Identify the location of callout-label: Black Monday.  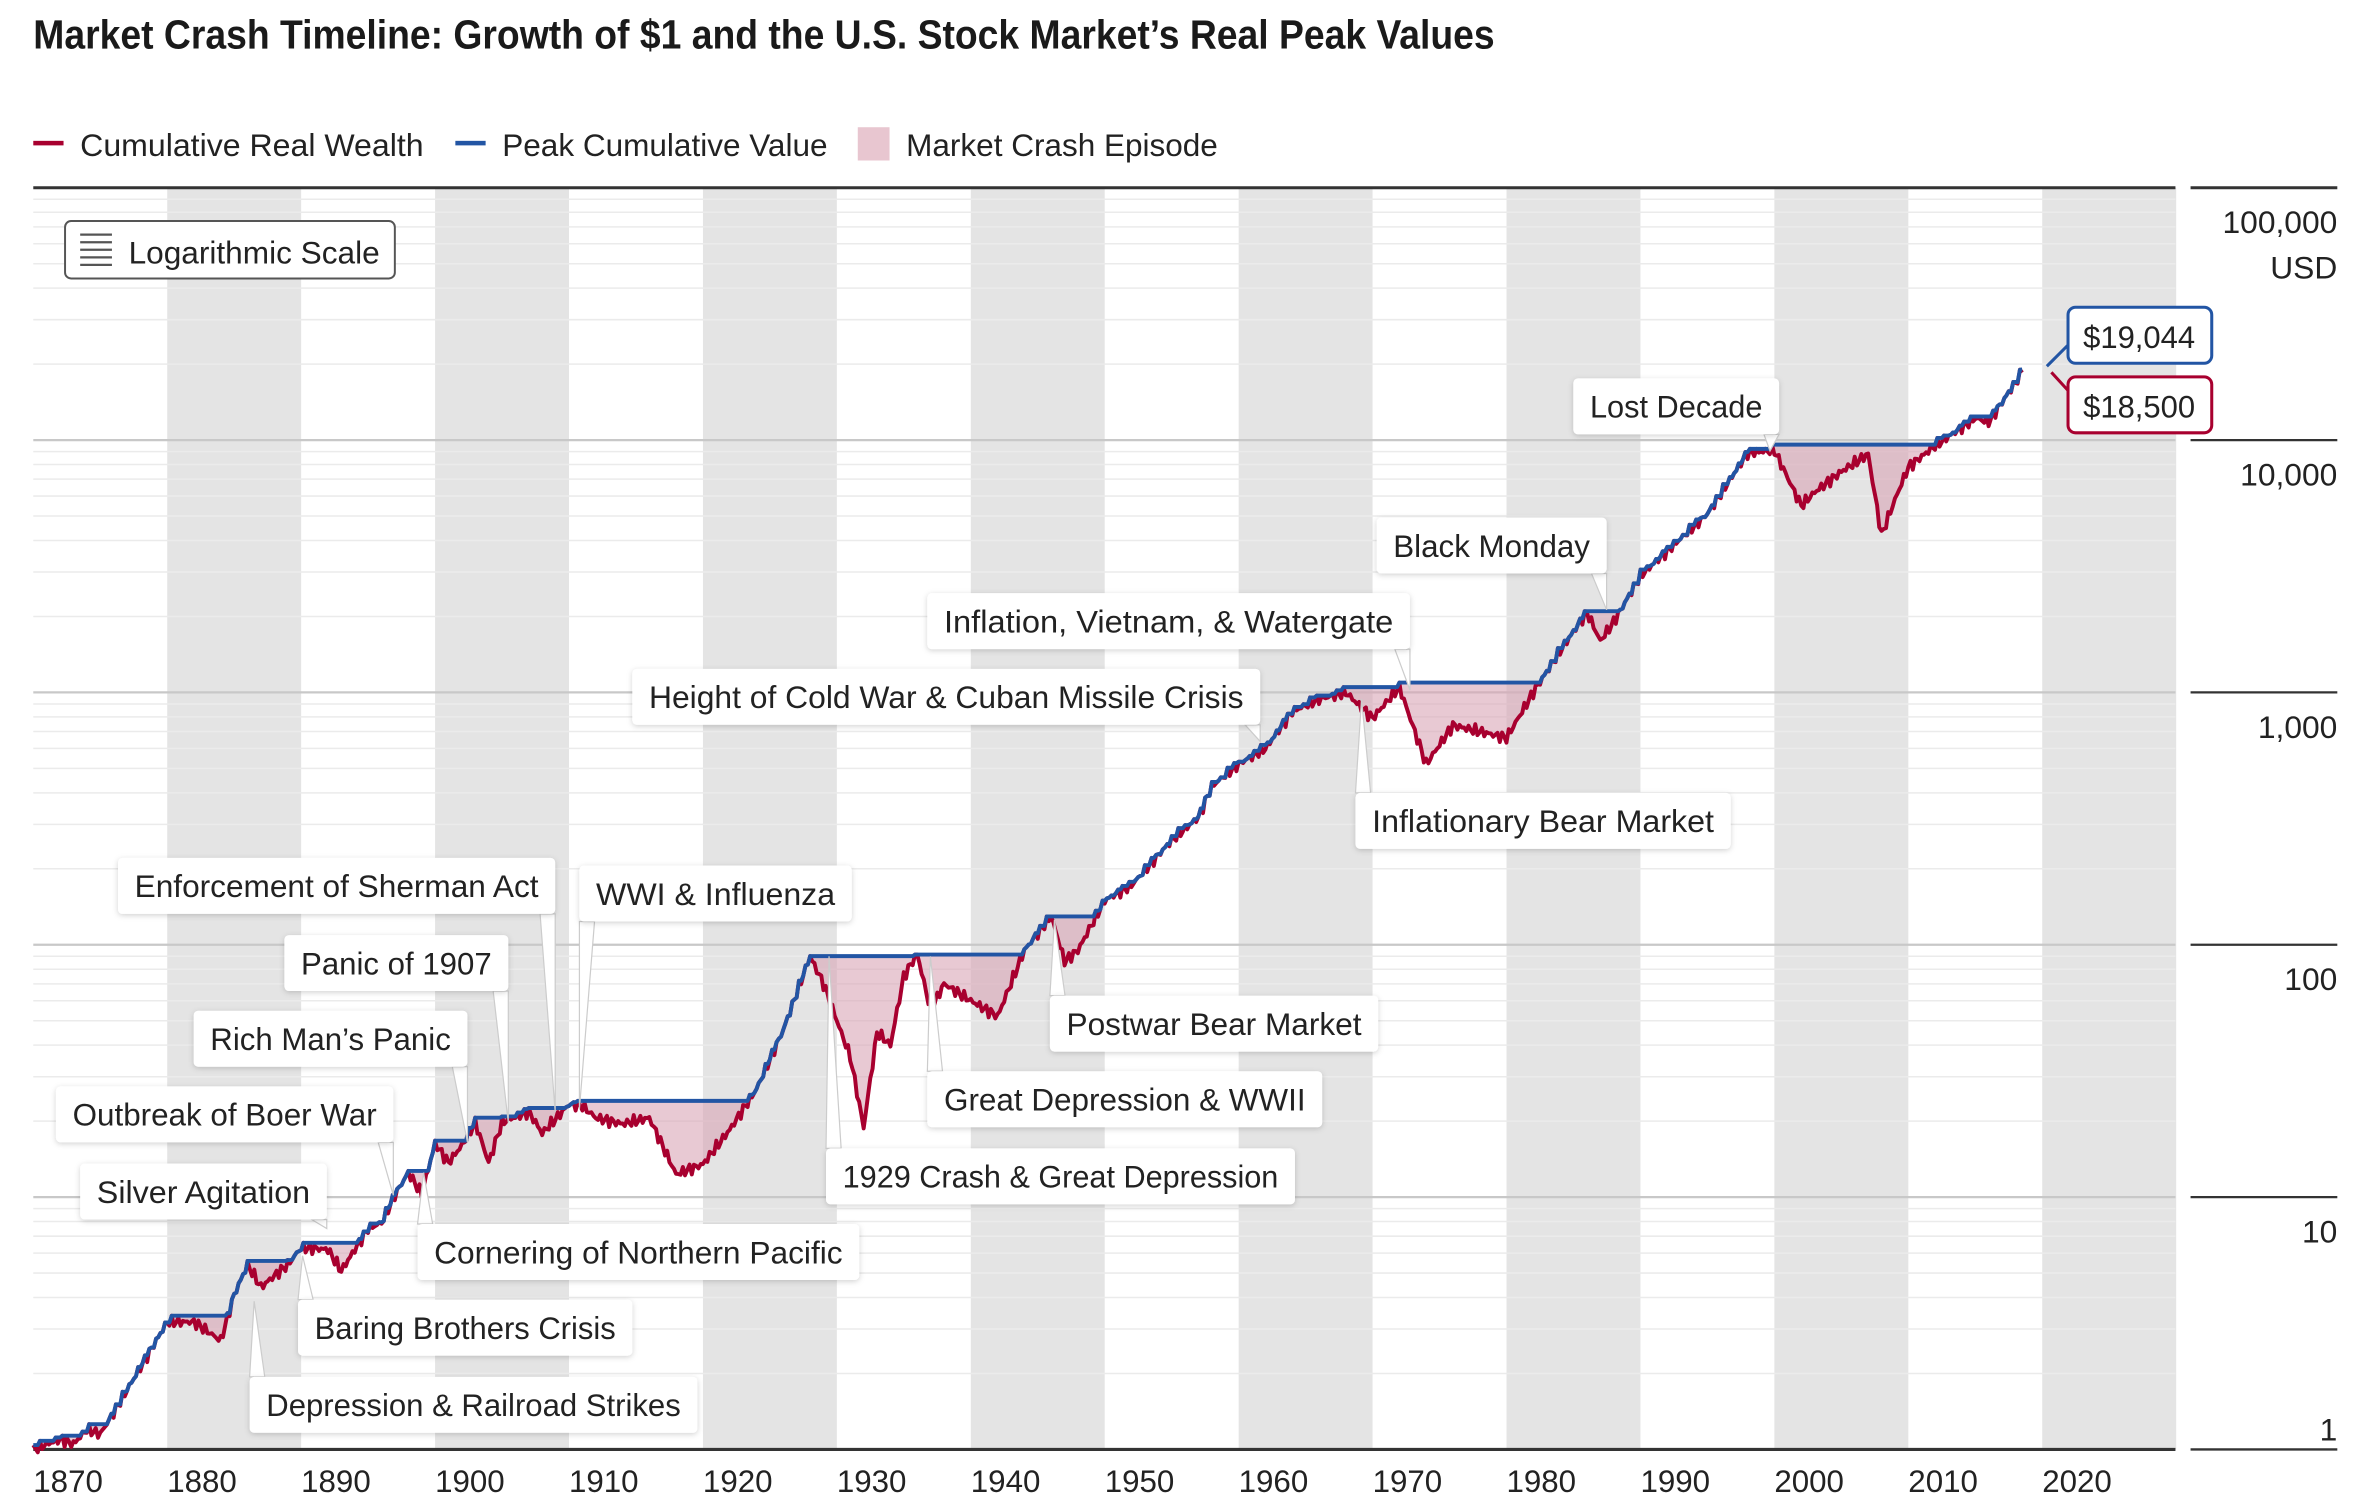
(1491, 546).